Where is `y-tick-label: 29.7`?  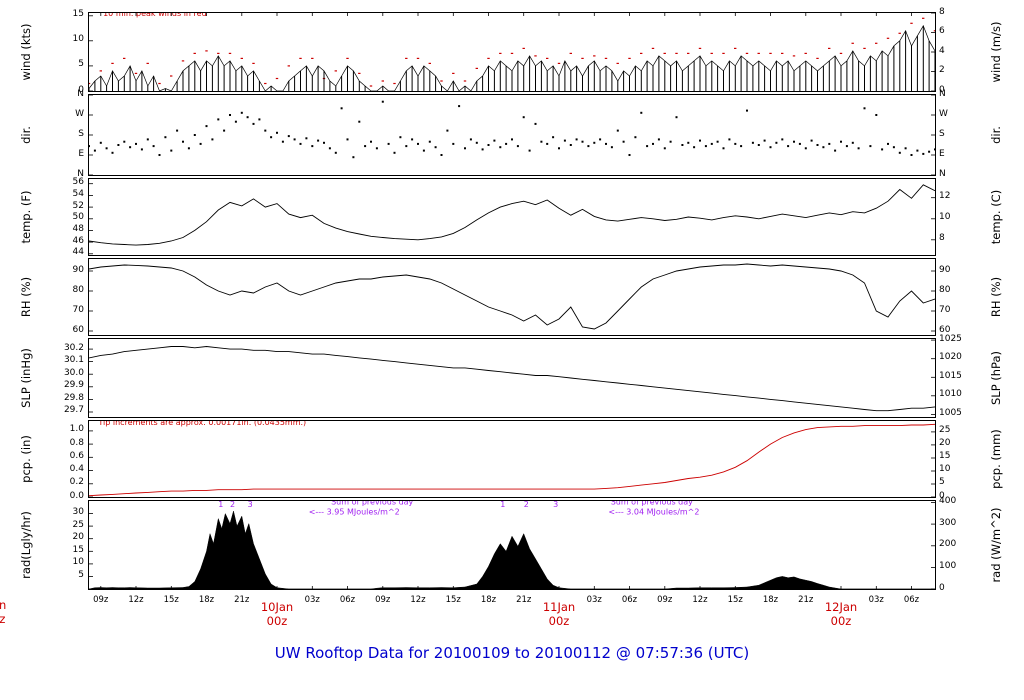 y-tick-label: 29.7 is located at coordinates (73, 410).